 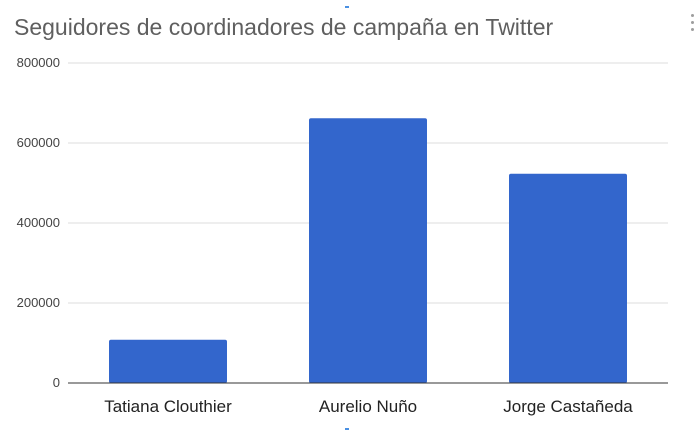 I want to click on y-axis-ticks: 0 200000 400000 600000 800000, so click(x=38, y=222).